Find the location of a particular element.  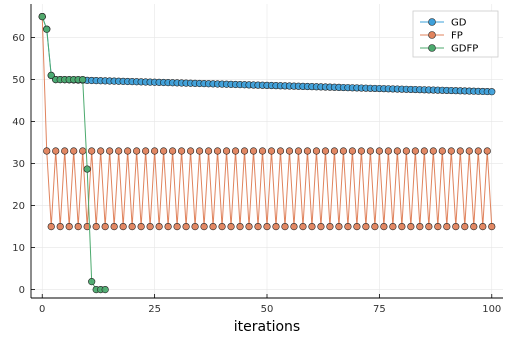

series-gdfp is located at coordinates (73, 153).